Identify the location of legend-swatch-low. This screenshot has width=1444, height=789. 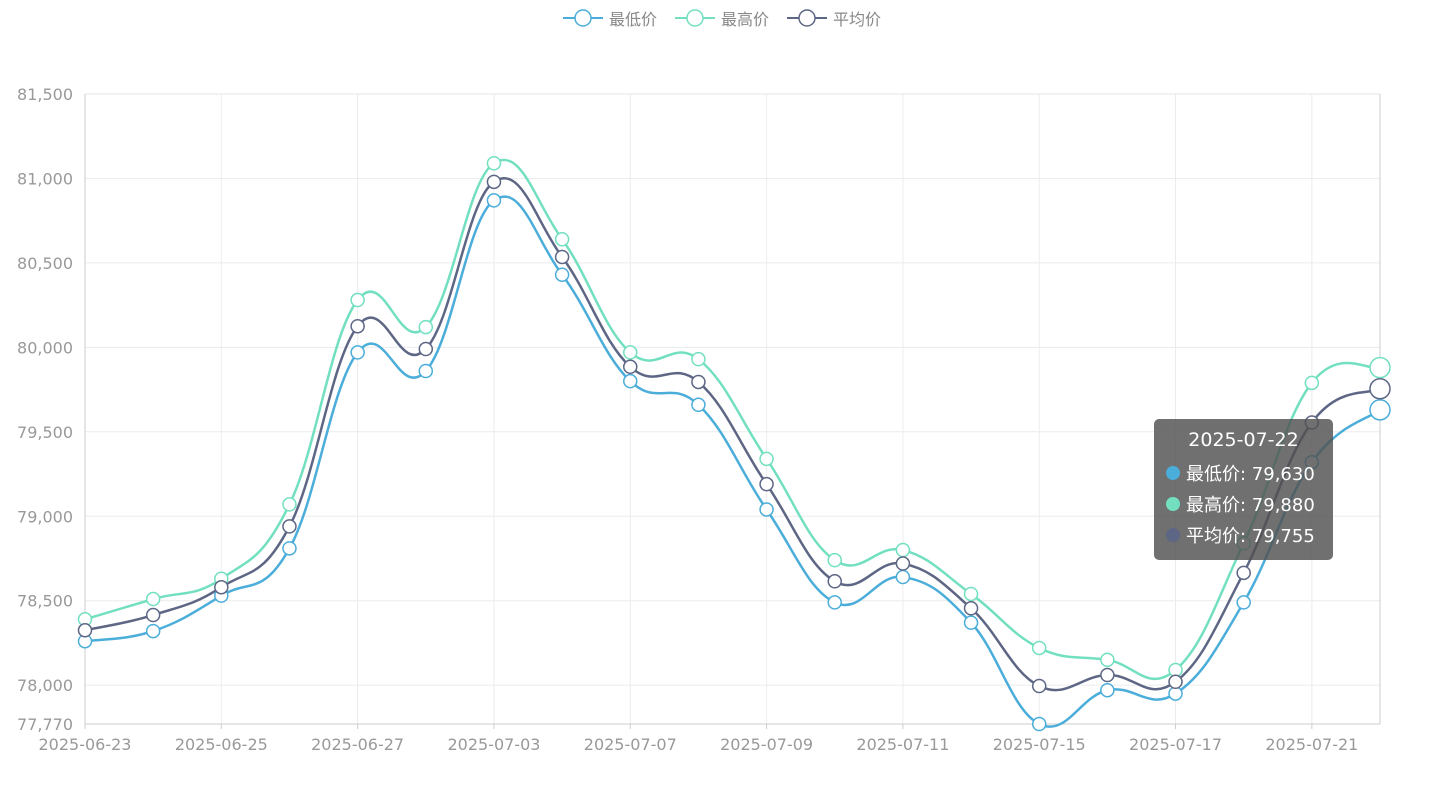
(582, 18).